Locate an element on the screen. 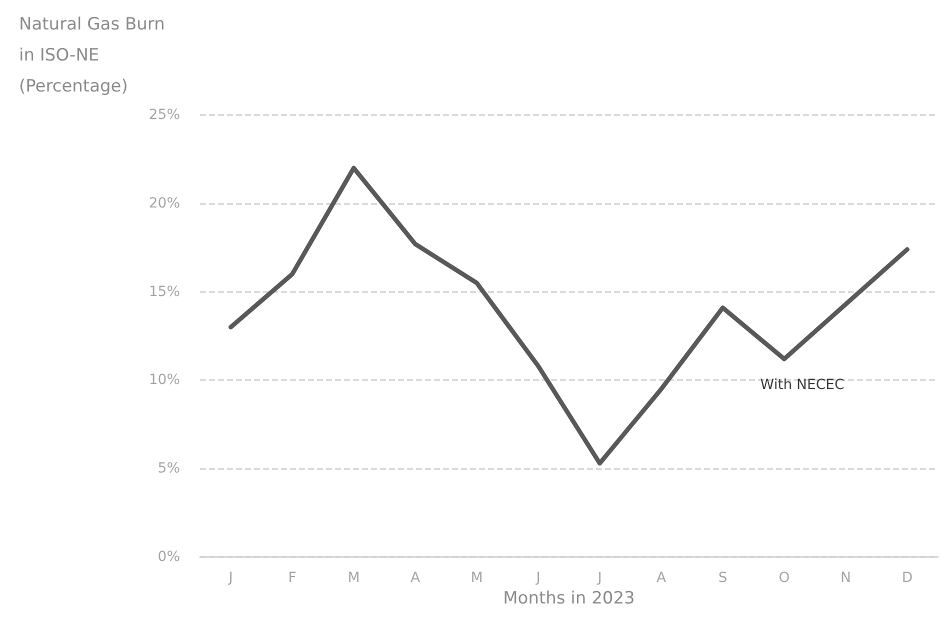 The image size is (950, 618). y-tick-label: 15% is located at coordinates (164, 292).